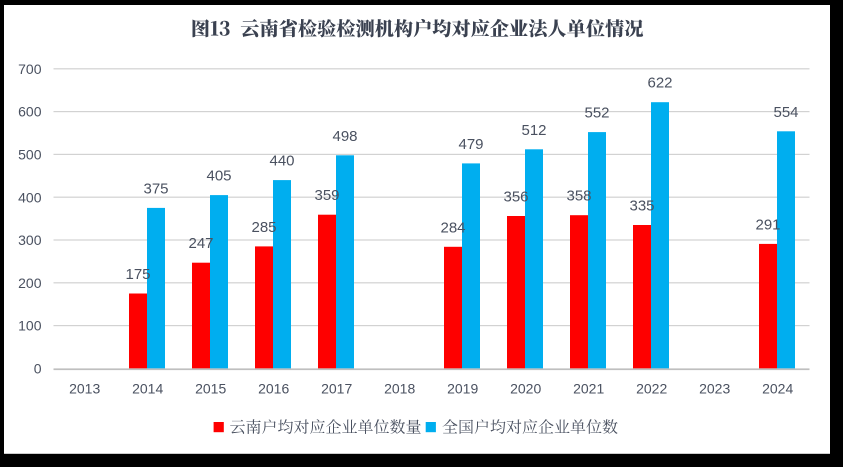  Describe the element at coordinates (137, 274) in the screenshot. I see `svg-text: 175` at that location.